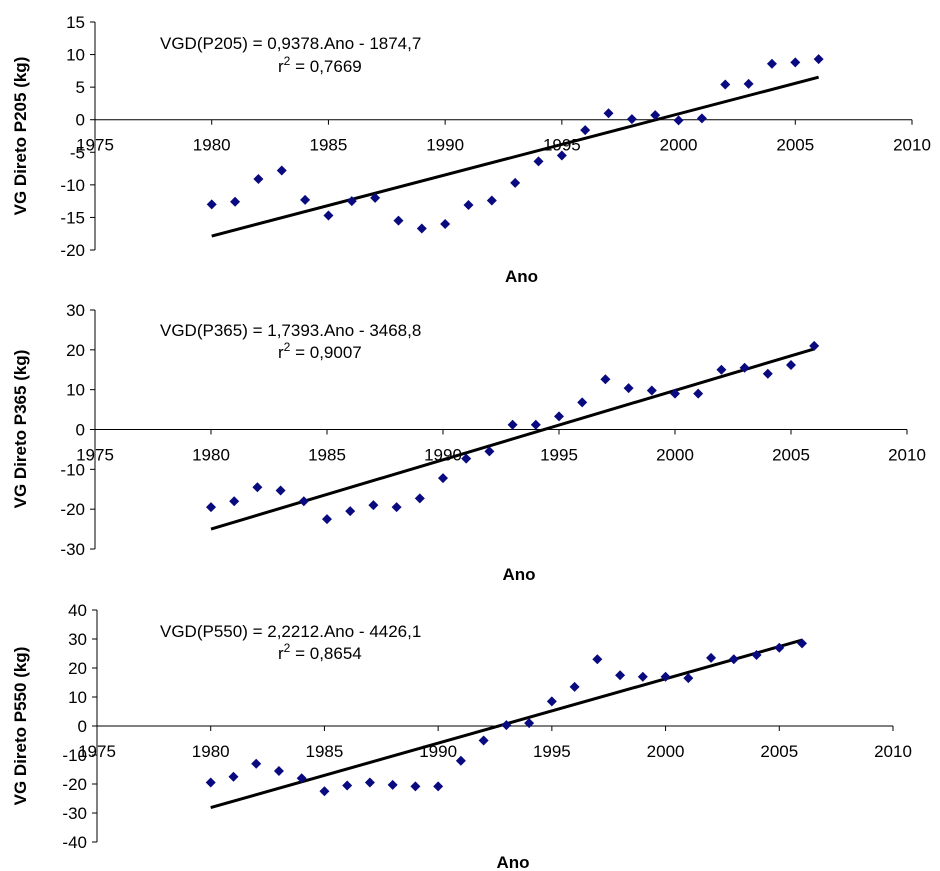  What do you see at coordinates (75, 22) in the screenshot?
I see `y-tick-label: 15` at bounding box center [75, 22].